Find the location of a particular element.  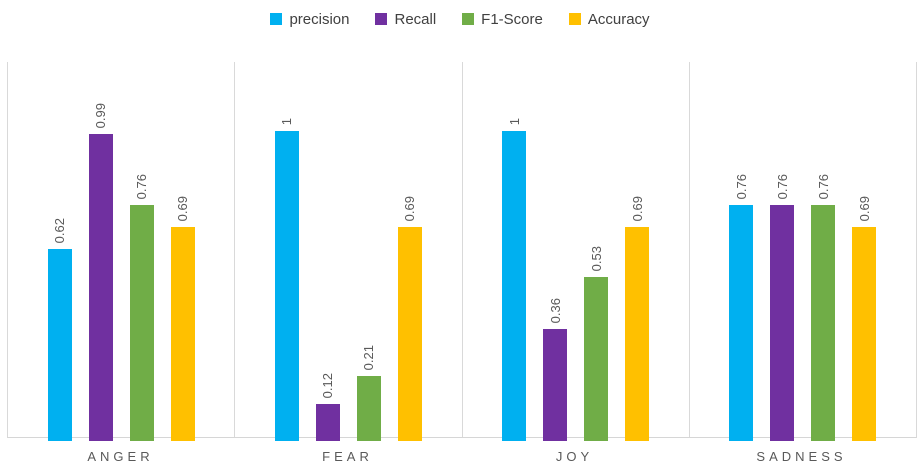

bar-recall-anger is located at coordinates (100, 287).